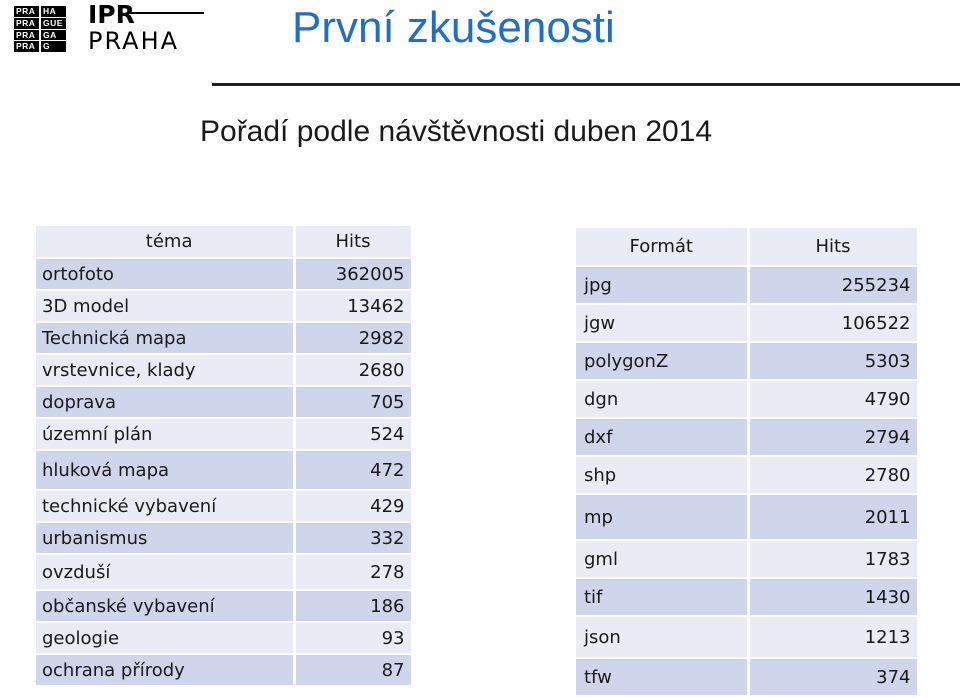  I want to click on table-row: json 1213, so click(748, 637).